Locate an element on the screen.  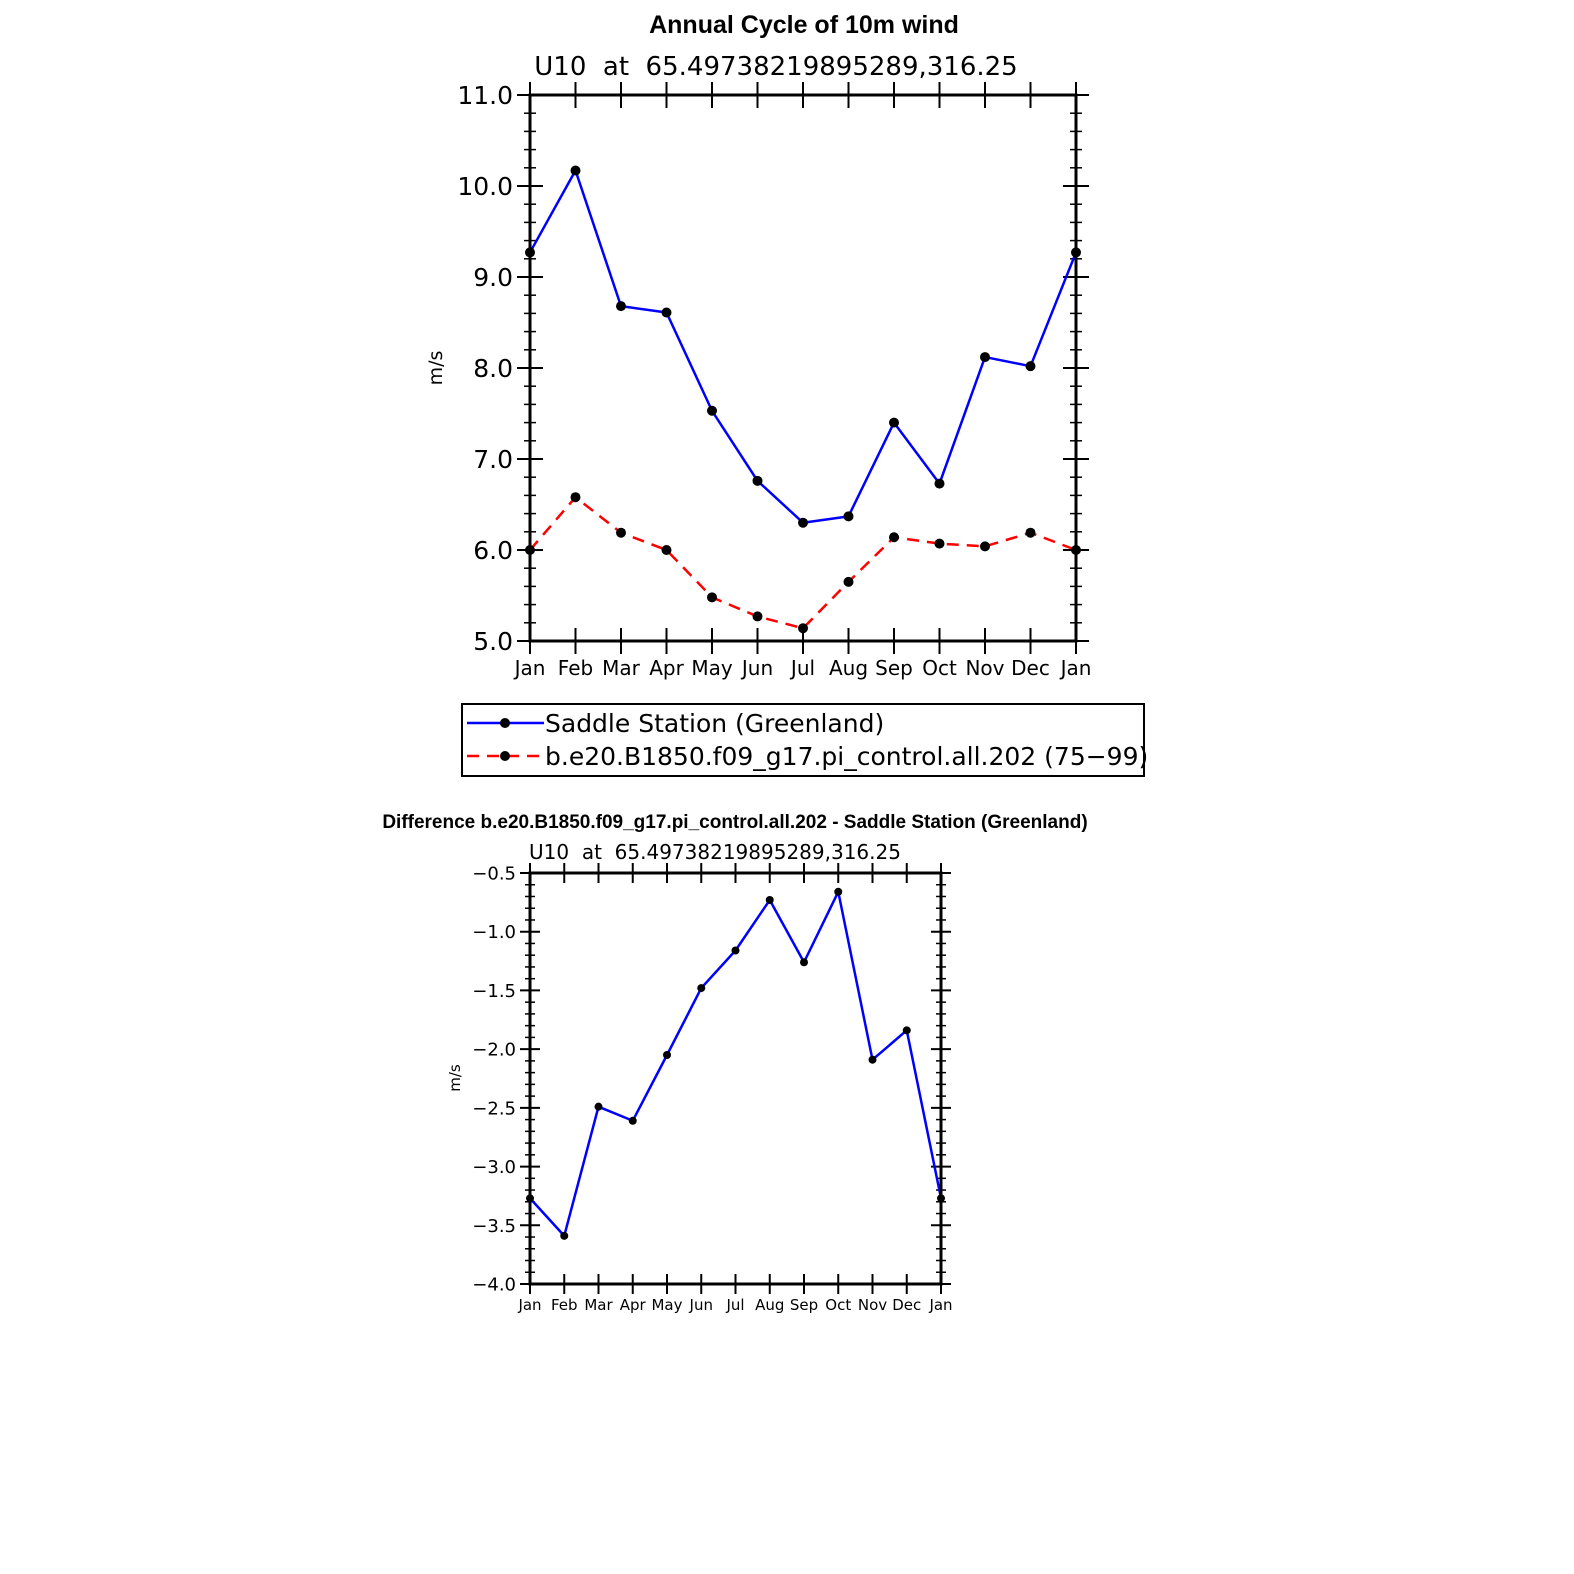
legend-marker-saddle is located at coordinates (505, 723).